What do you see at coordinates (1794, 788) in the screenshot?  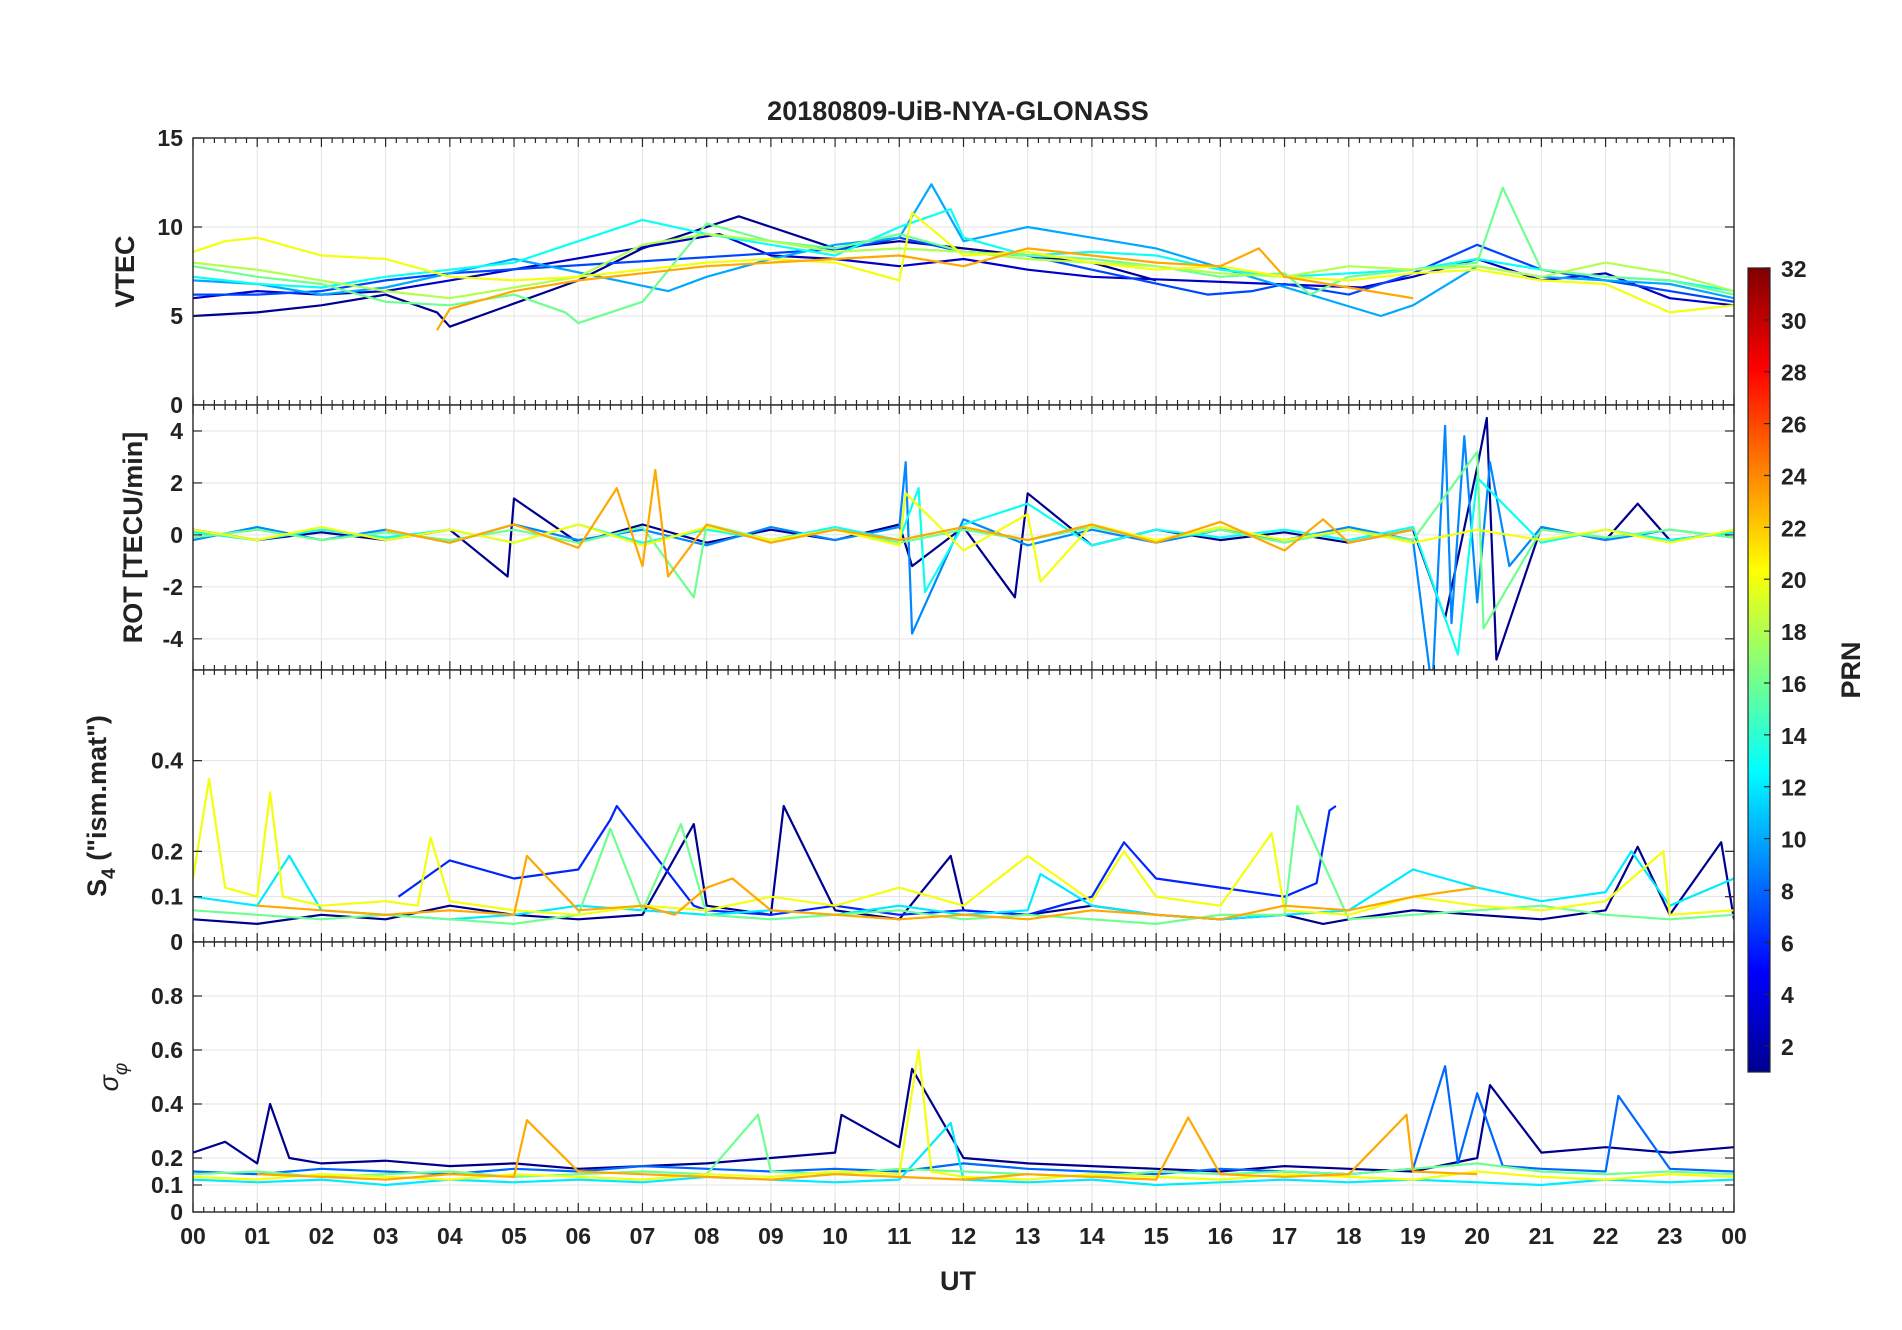 I see `colorbar-tick-label: 12` at bounding box center [1794, 788].